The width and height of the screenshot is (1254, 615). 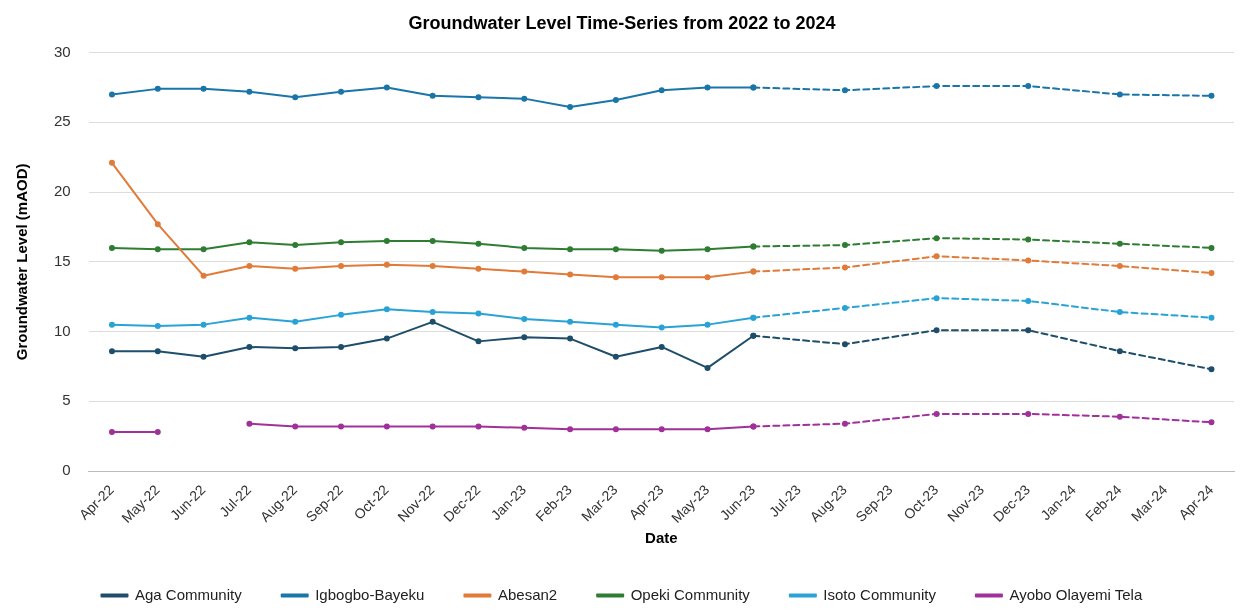 What do you see at coordinates (62, 191) in the screenshot?
I see `y-tick-label: 20` at bounding box center [62, 191].